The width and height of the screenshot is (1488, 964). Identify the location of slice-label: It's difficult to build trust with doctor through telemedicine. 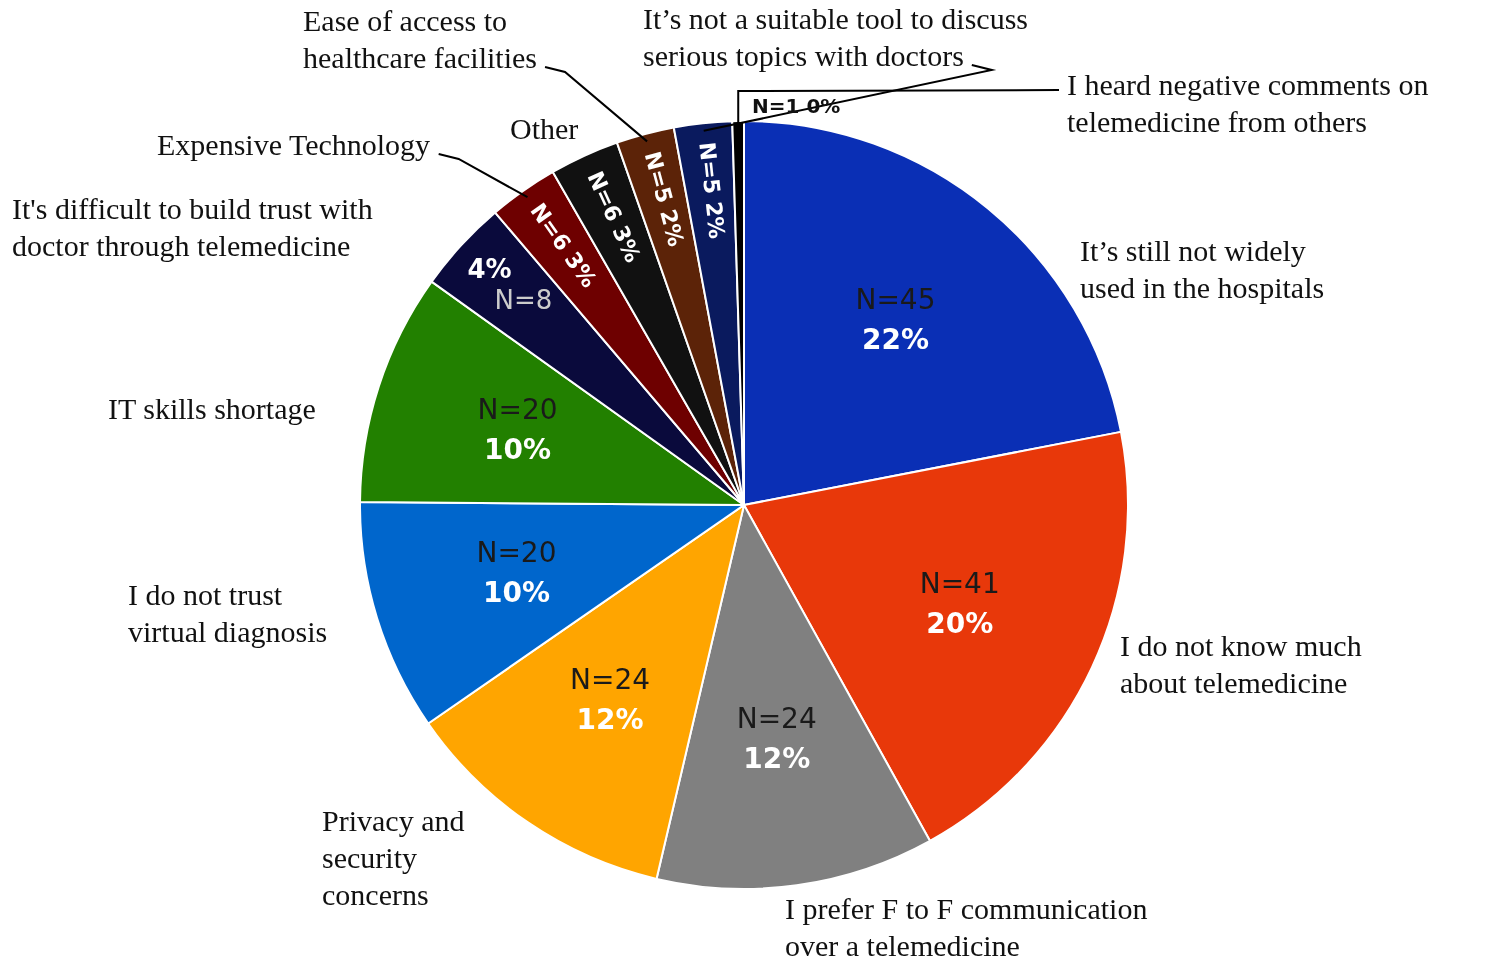
(192, 226).